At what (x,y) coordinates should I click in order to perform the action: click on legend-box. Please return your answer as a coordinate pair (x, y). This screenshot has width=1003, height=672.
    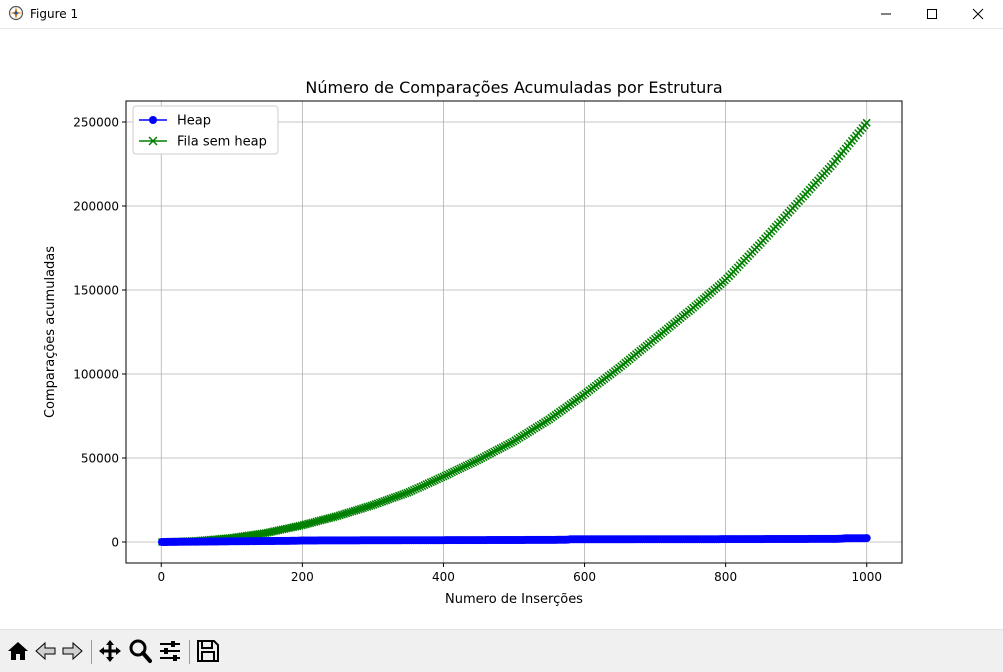
    Looking at the image, I should click on (205, 130).